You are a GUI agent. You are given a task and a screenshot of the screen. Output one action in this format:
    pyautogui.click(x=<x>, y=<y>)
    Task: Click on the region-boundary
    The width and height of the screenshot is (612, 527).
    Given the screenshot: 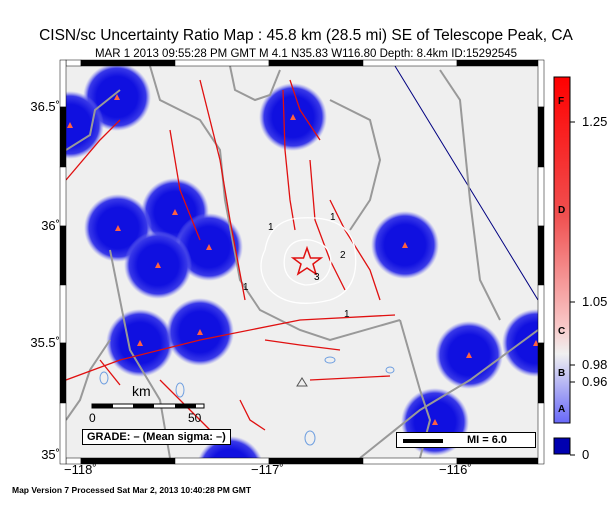 What is the action you would take?
    pyautogui.click(x=466, y=183)
    